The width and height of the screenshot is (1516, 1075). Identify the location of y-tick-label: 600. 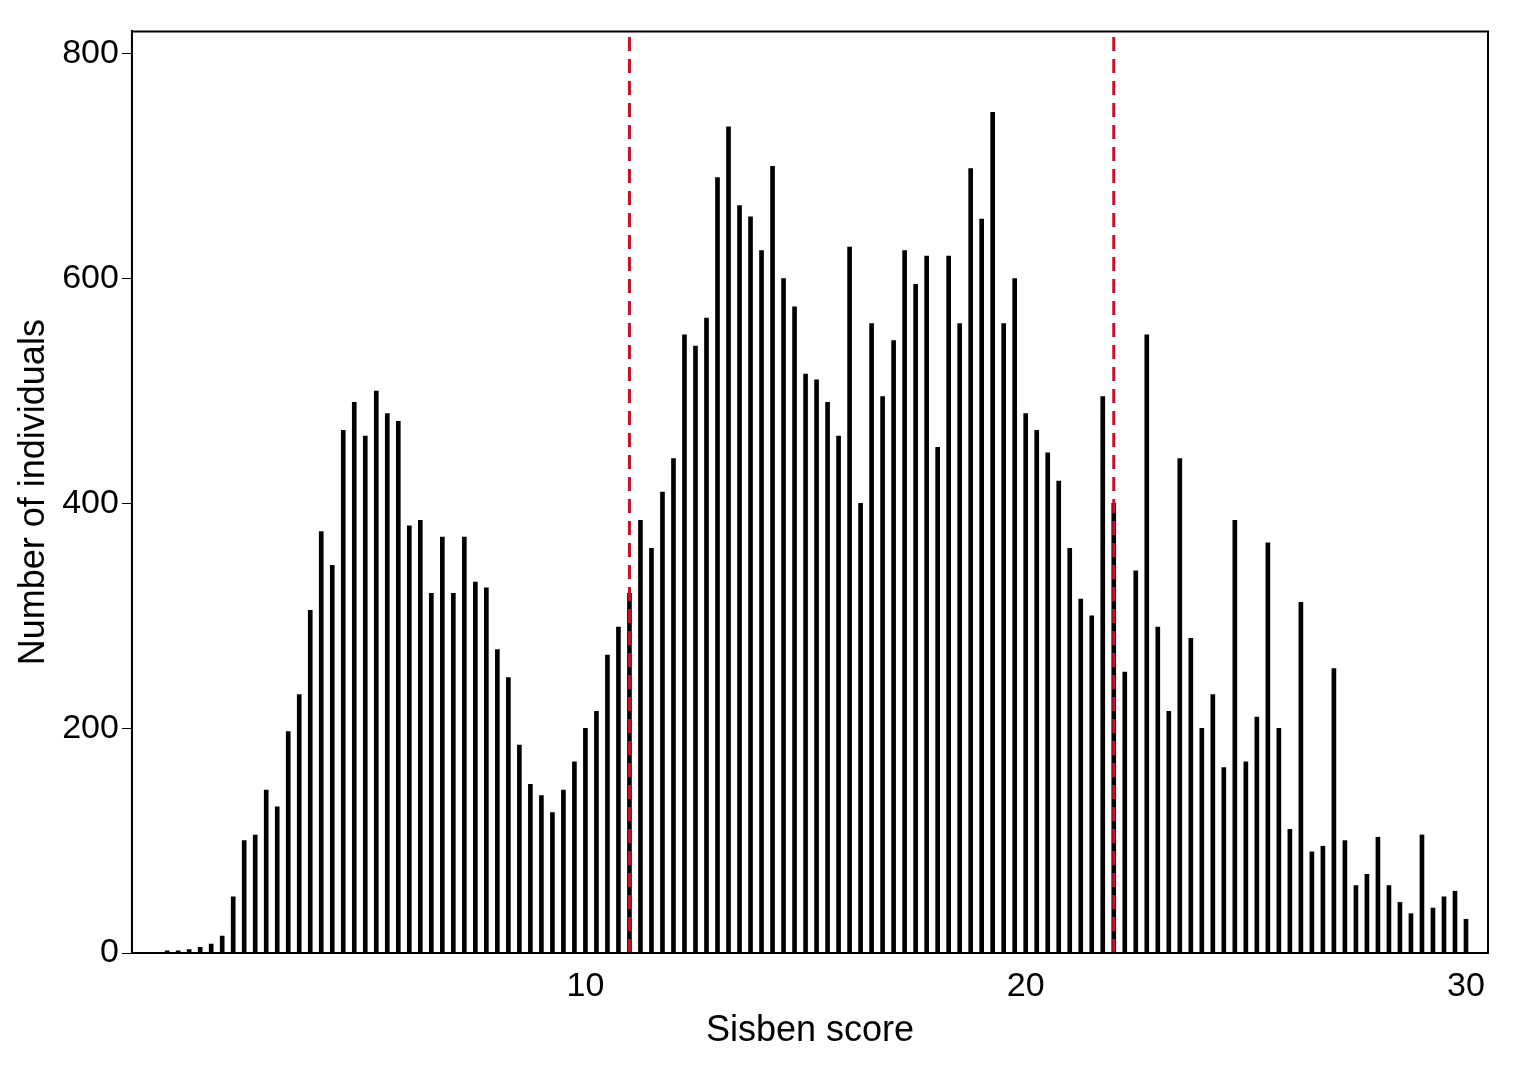
(90, 276).